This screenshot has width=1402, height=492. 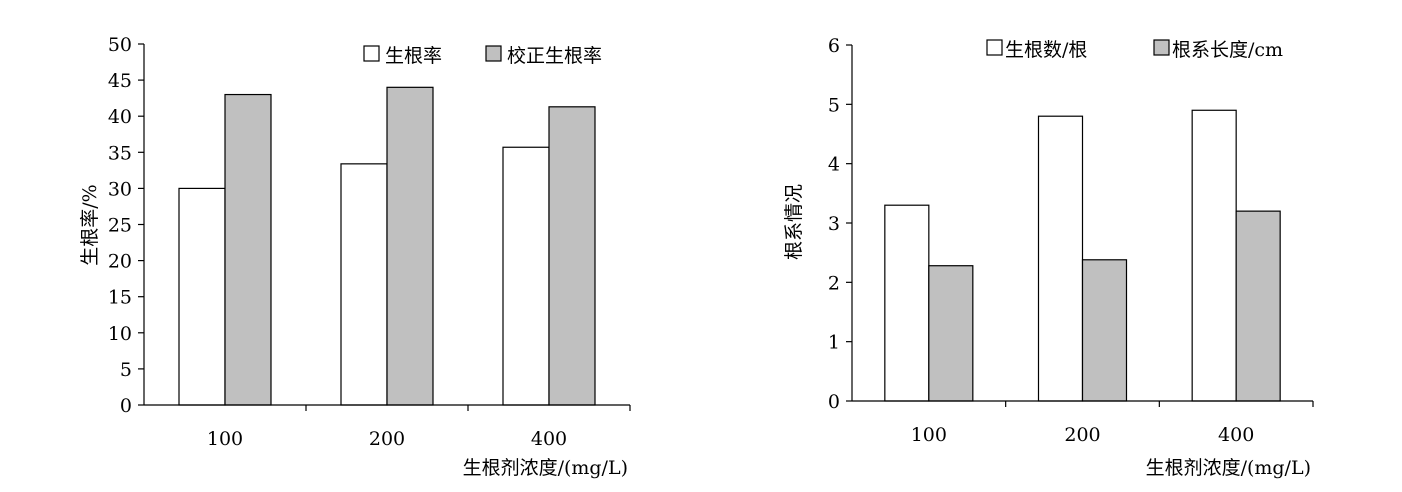 What do you see at coordinates (834, 165) in the screenshot?
I see `chart-2-y-tick-label: 4` at bounding box center [834, 165].